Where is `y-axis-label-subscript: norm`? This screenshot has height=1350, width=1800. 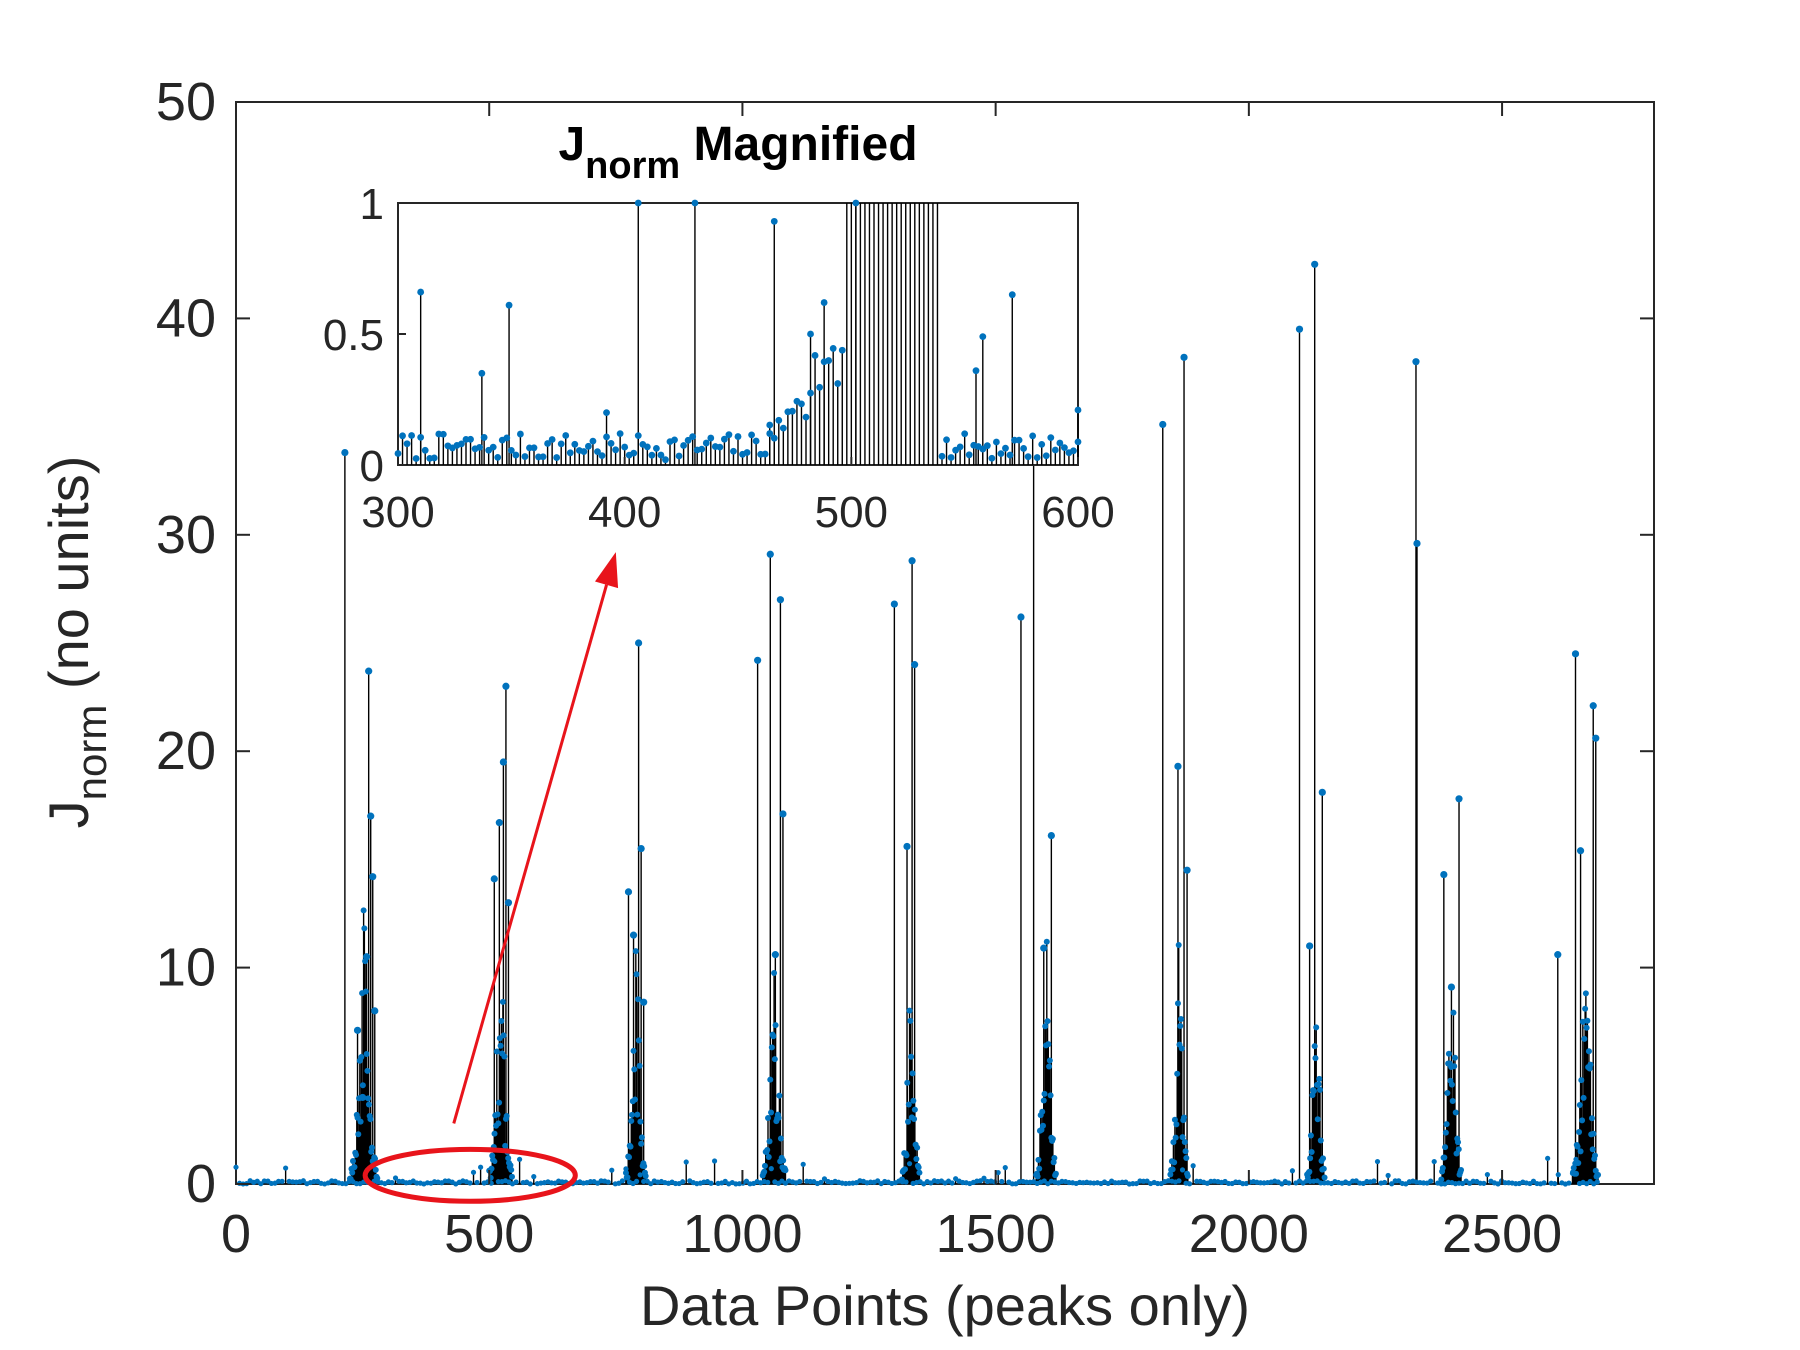 y-axis-label-subscript: norm is located at coordinates (91, 753).